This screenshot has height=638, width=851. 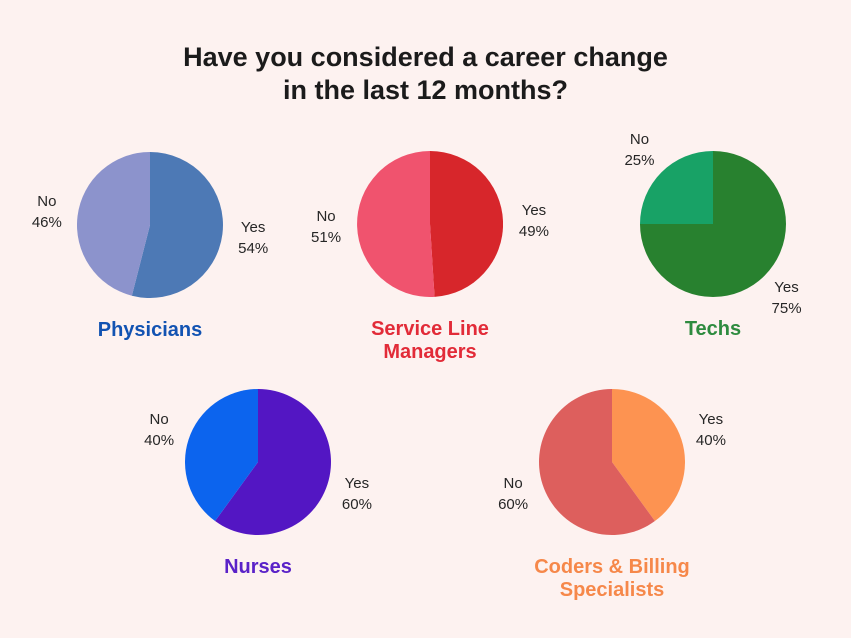 I want to click on slice-percent-text: 49%, so click(x=533, y=231).